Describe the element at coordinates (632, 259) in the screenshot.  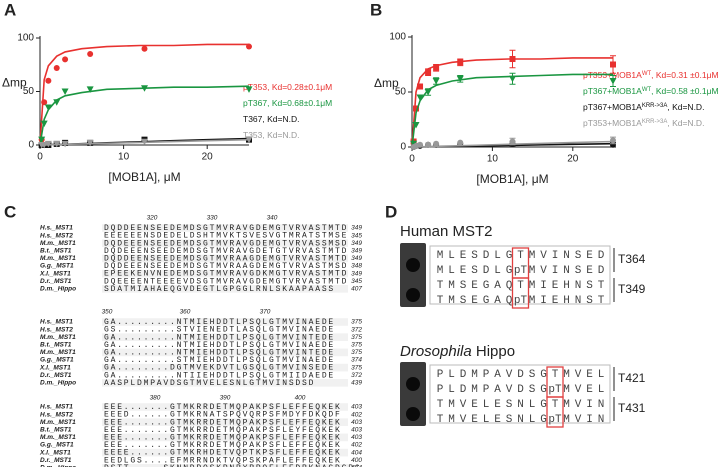
I see `site-label: T364` at that location.